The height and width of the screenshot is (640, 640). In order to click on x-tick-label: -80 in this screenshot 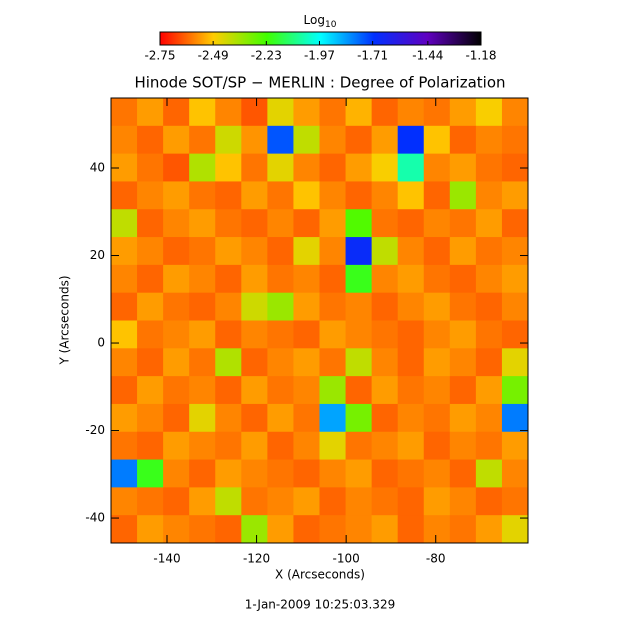, I will do `click(436, 559)`.